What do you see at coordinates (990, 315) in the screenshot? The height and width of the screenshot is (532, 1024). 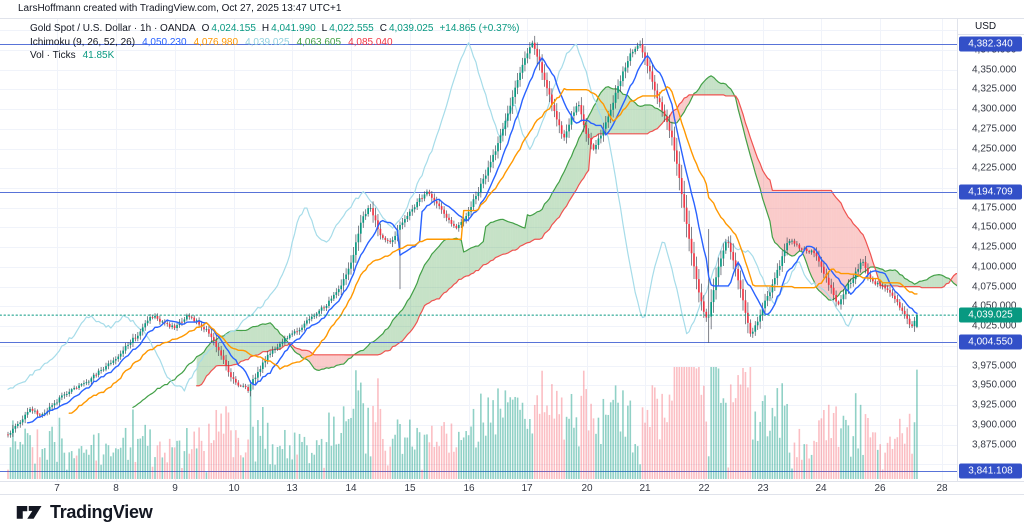 I see `last-price-badge: 4,039.025` at bounding box center [990, 315].